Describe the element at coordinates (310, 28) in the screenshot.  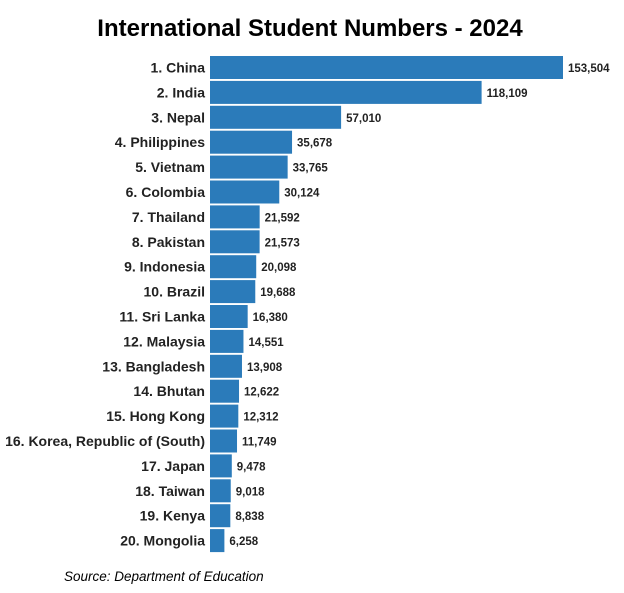
I see `chart-title: International Student Numbers - 2024` at that location.